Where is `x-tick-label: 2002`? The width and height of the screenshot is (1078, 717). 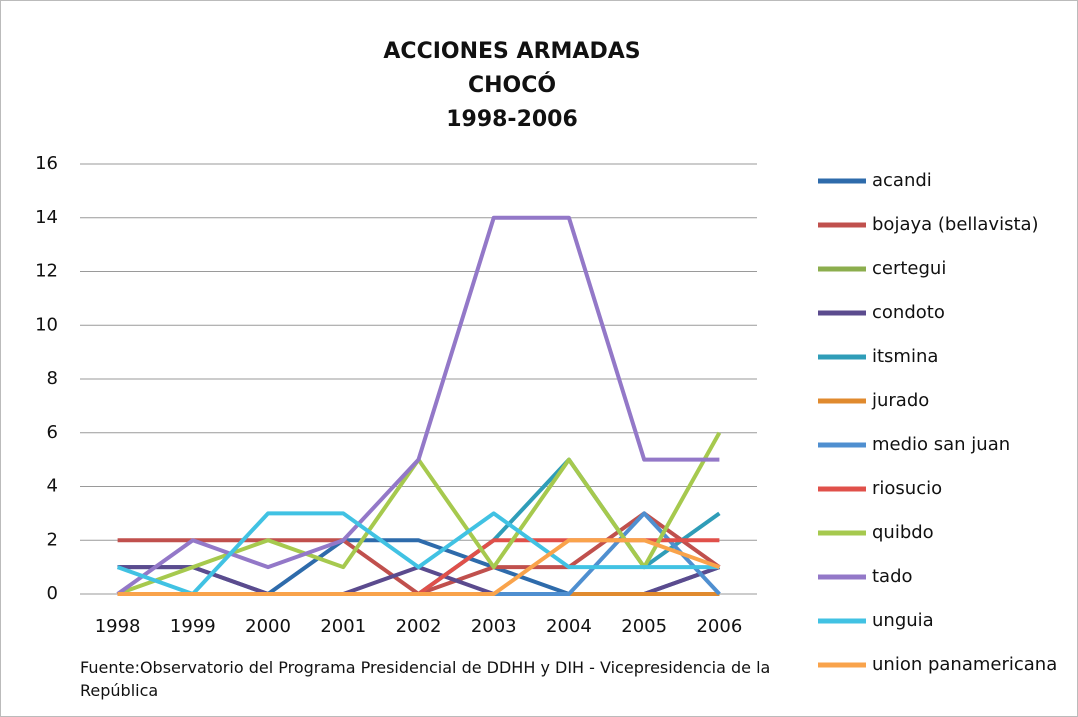
x-tick-label: 2002 is located at coordinates (419, 626).